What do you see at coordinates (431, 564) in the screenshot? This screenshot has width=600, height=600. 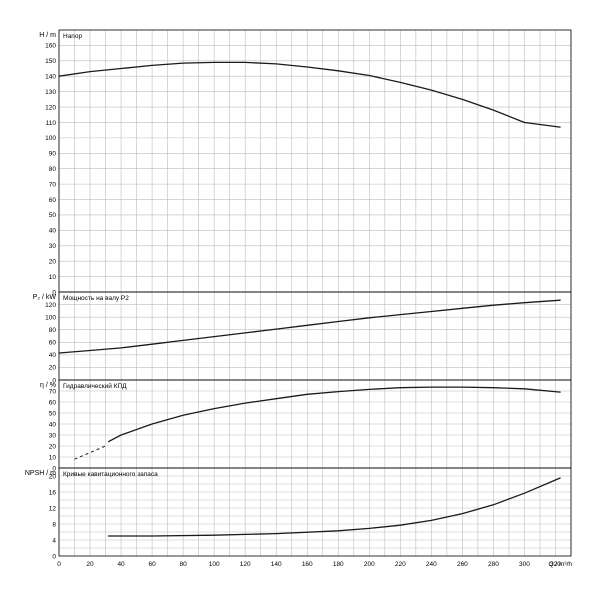 I see `x-tick-label: 240` at bounding box center [431, 564].